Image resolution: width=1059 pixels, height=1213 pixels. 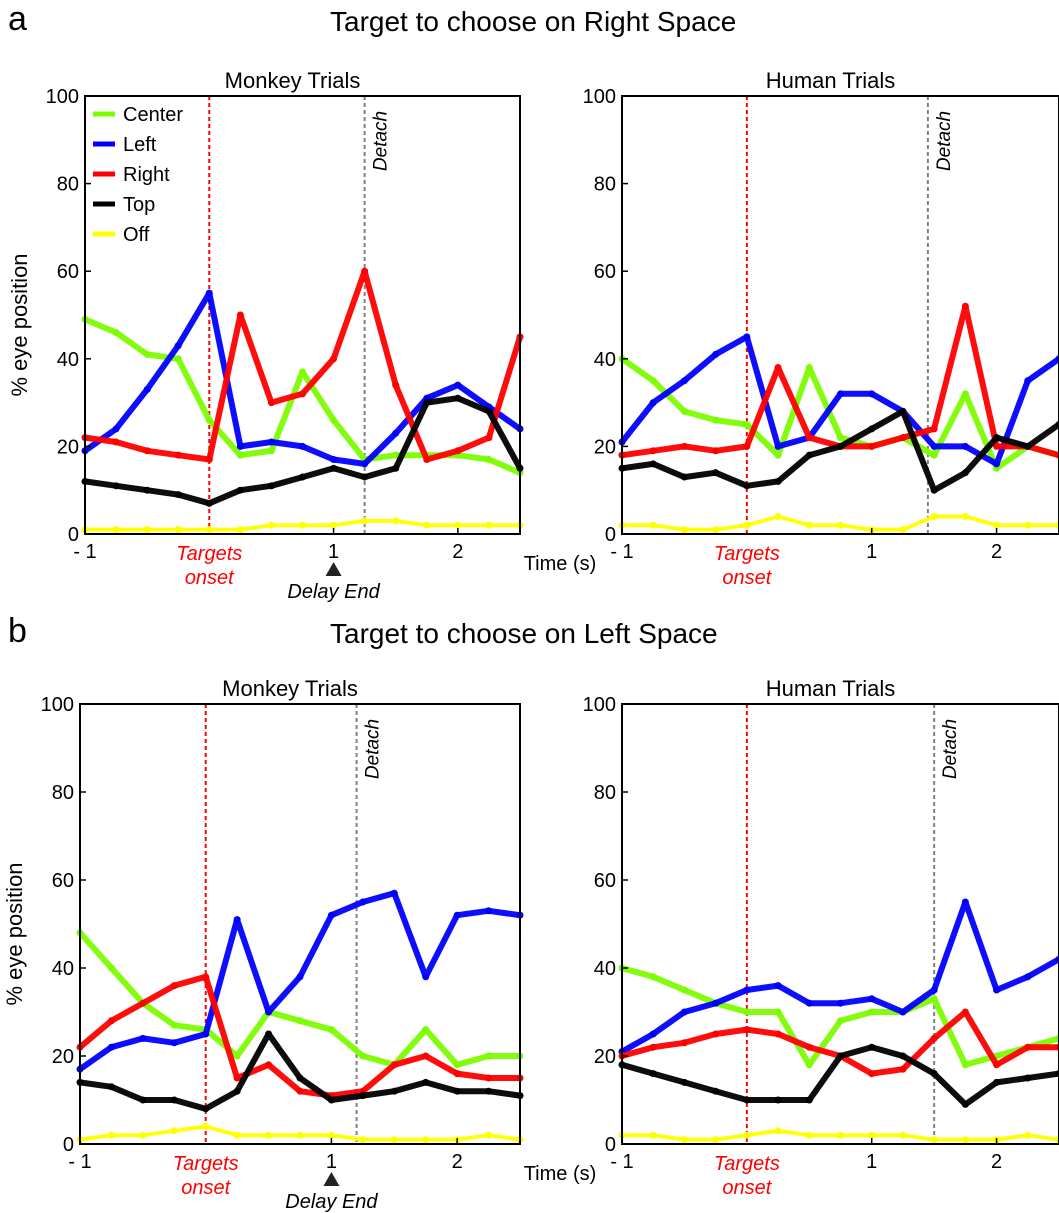 I want to click on targets-label: Targets, so click(x=747, y=554).